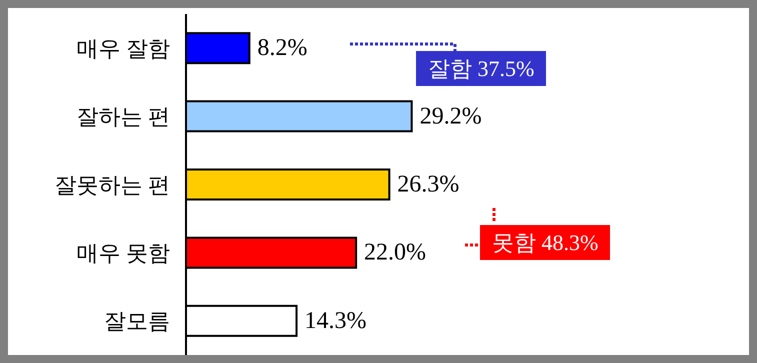 This screenshot has height=363, width=757. What do you see at coordinates (123, 253) in the screenshot?
I see `y-tick-label: 매우 못함` at bounding box center [123, 253].